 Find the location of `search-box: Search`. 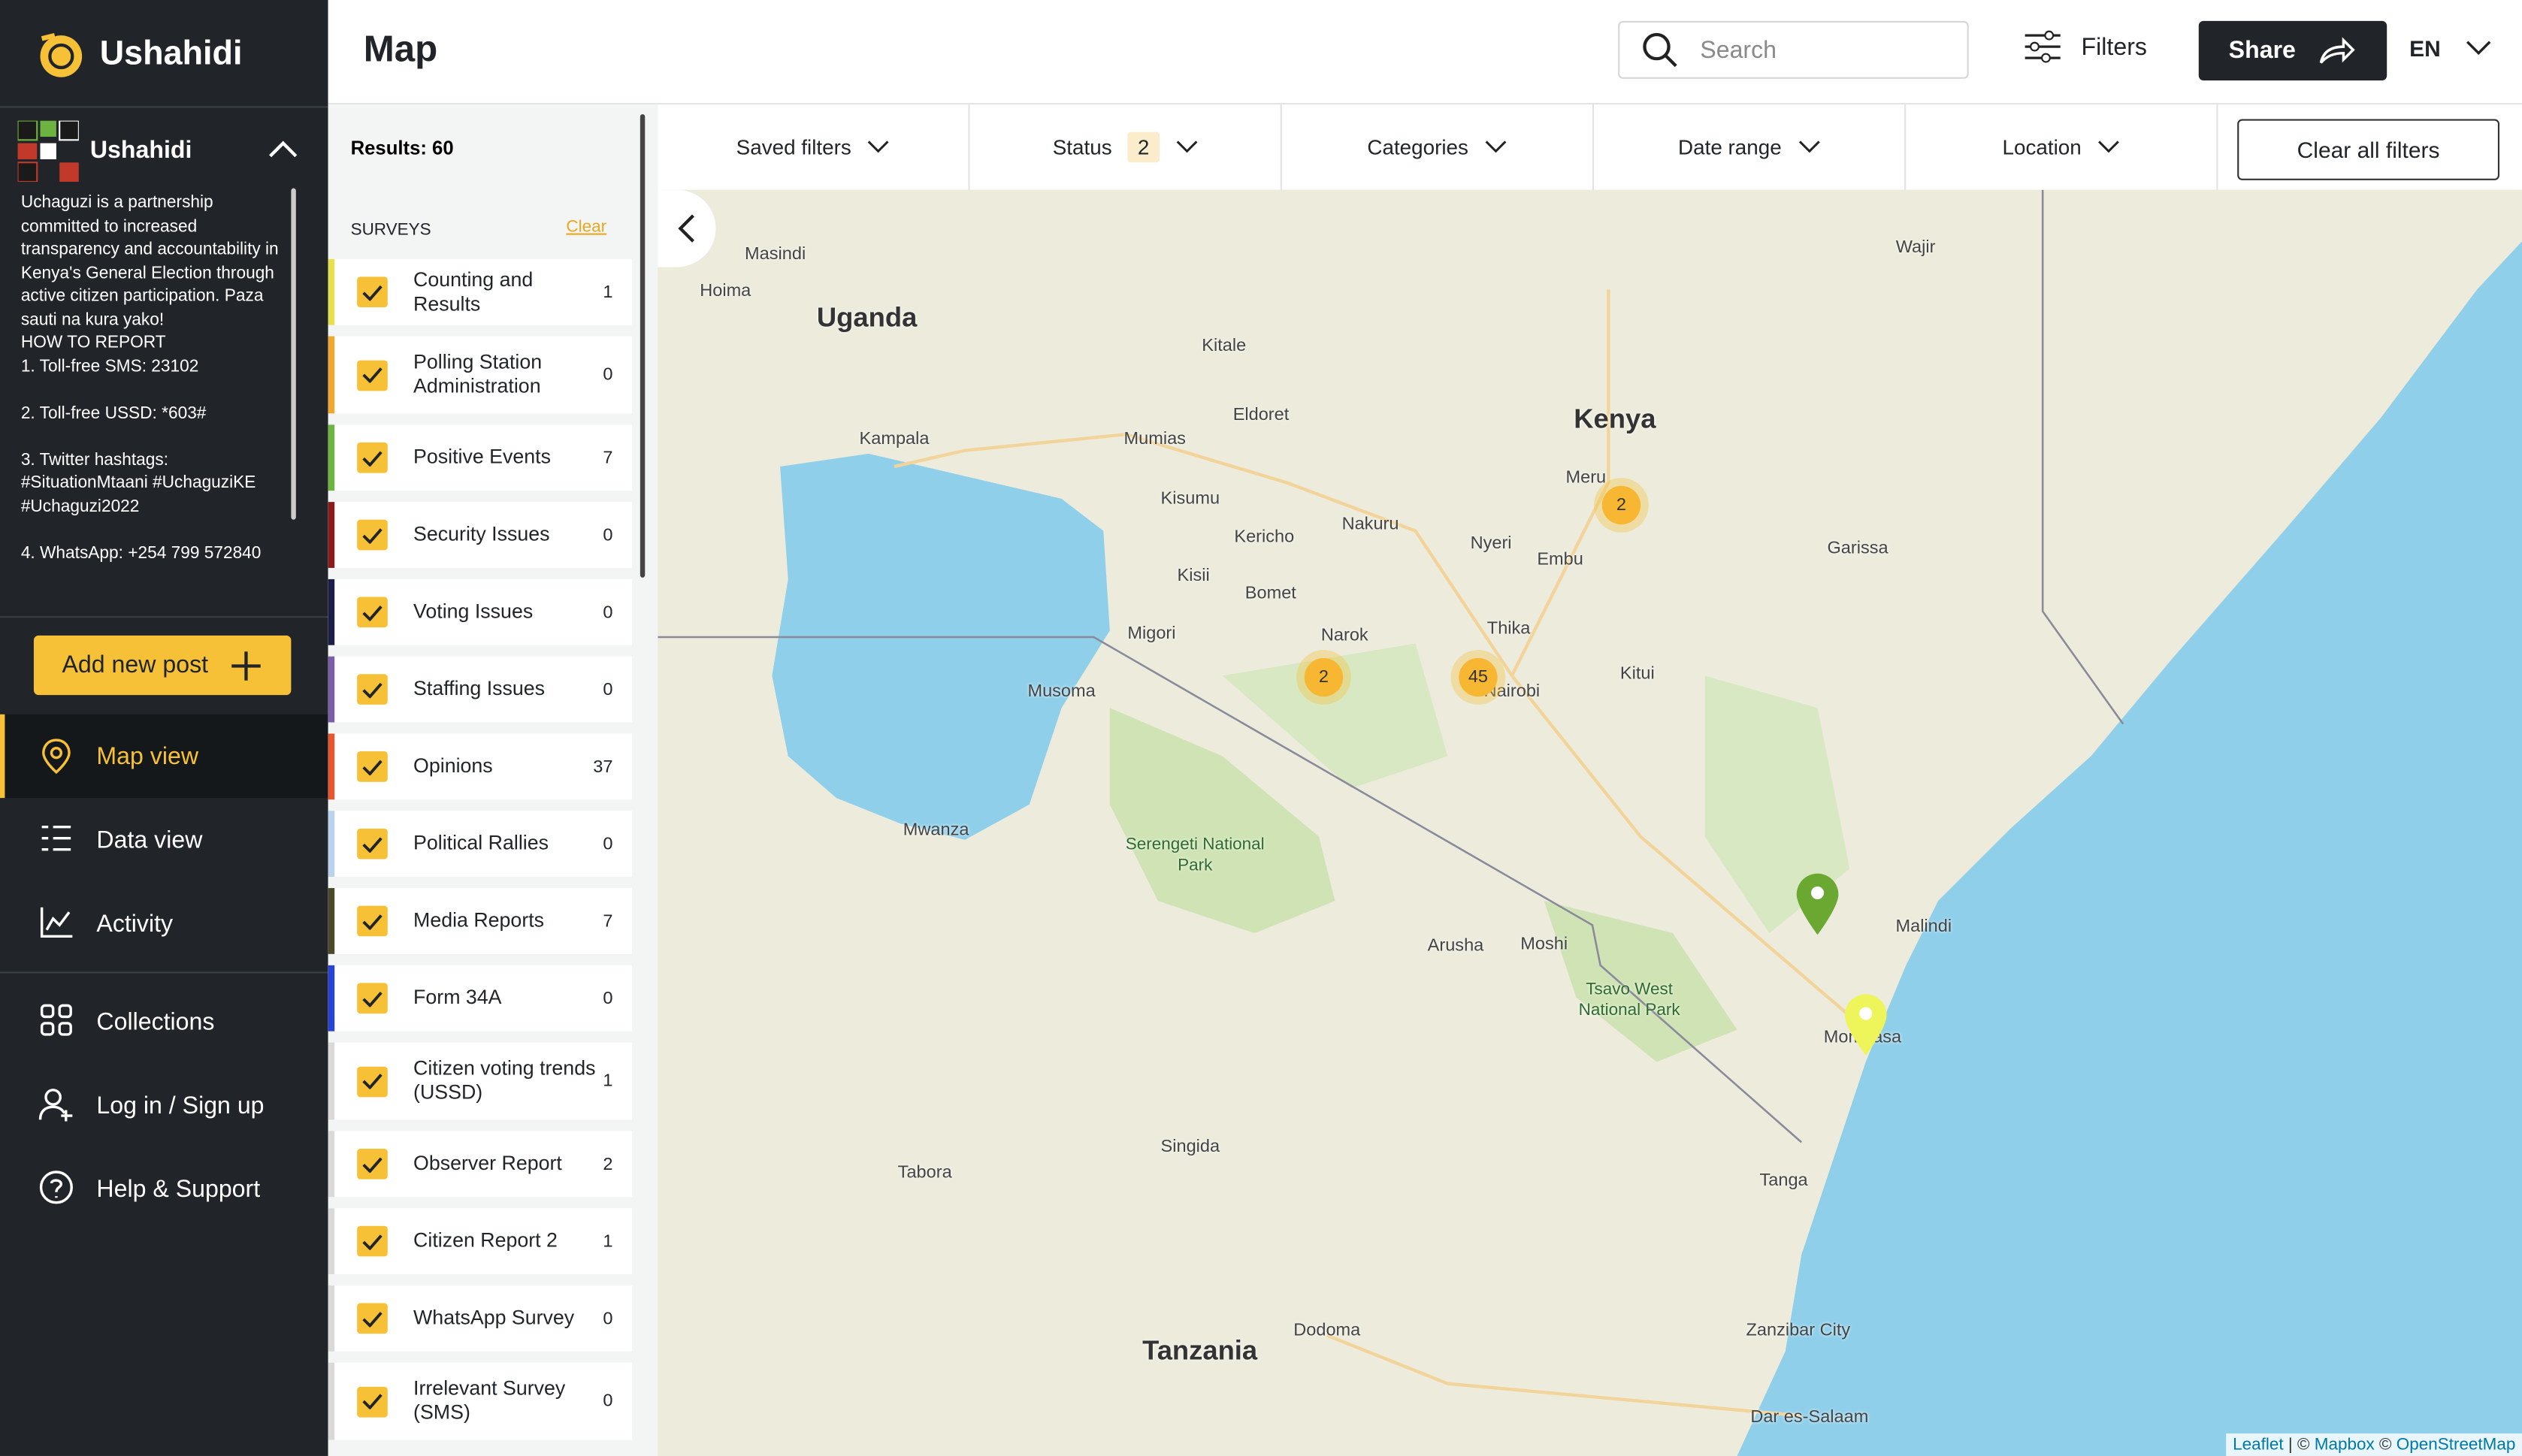

search-box: Search is located at coordinates (1793, 49).